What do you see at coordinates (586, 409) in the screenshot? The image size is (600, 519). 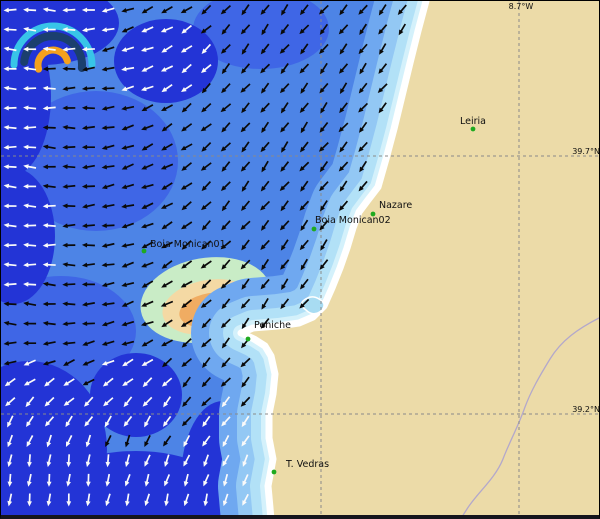 I see `latitude-label: 39.2°N` at bounding box center [586, 409].